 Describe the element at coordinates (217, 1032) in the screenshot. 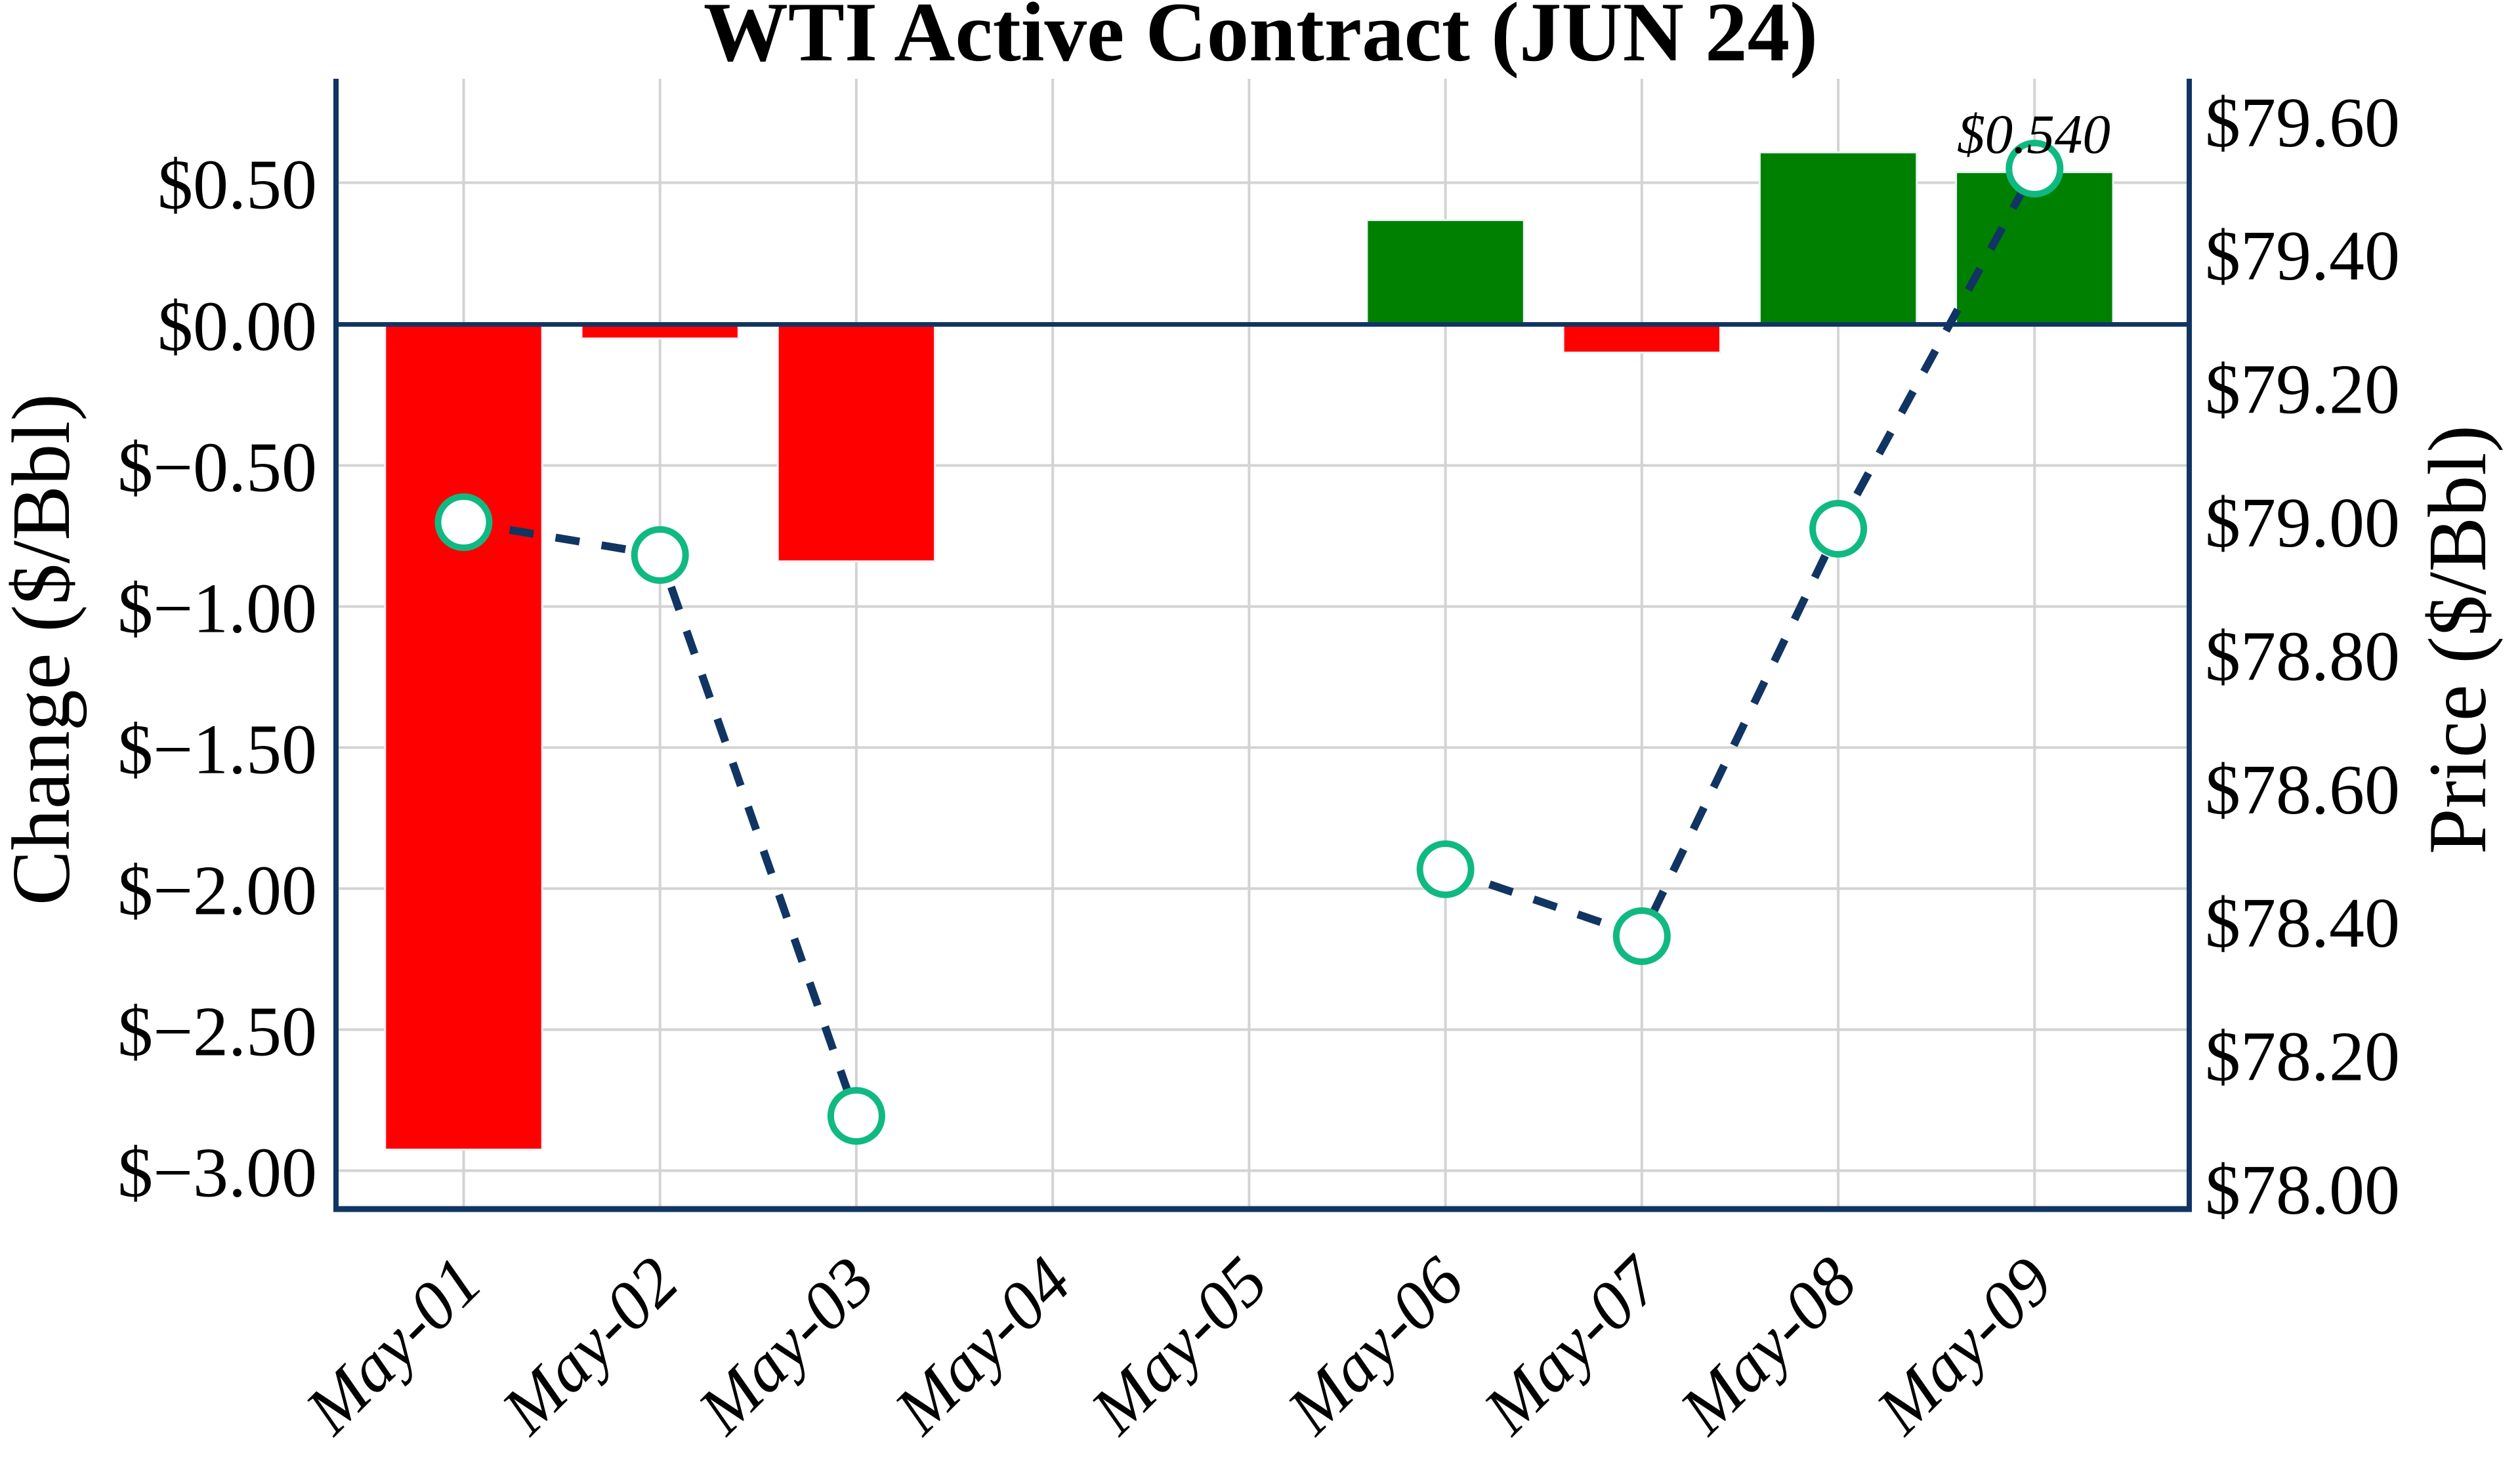

I see `svg-text: $−2.50` at that location.